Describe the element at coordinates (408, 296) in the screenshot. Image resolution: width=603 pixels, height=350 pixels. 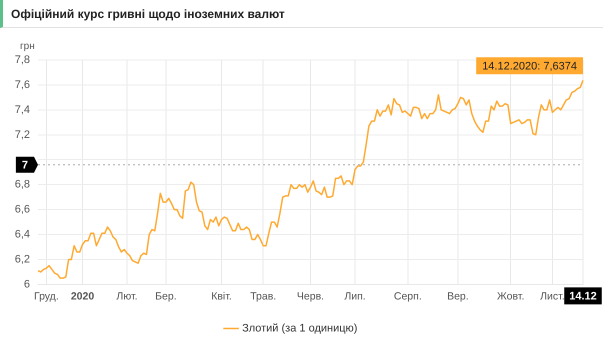
I see `x-tick-label: Серп.` at that location.